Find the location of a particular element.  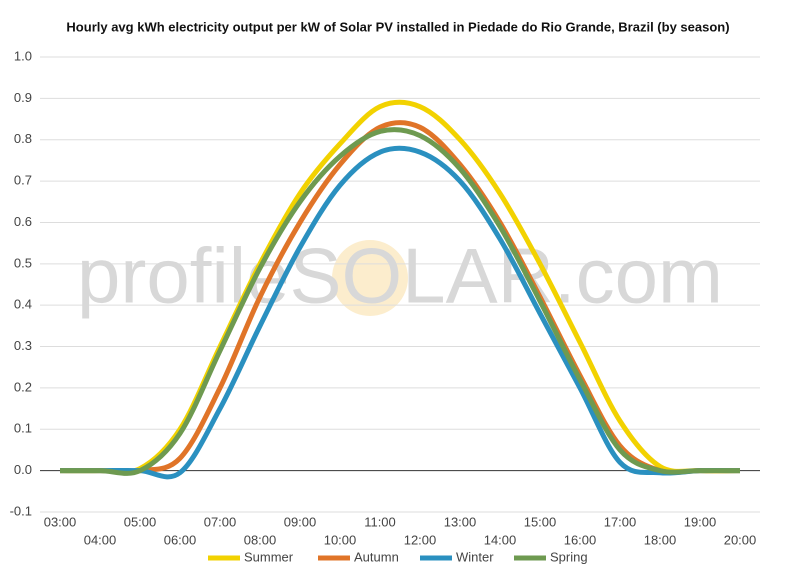

x-tick-label: 17:00 is located at coordinates (620, 521).